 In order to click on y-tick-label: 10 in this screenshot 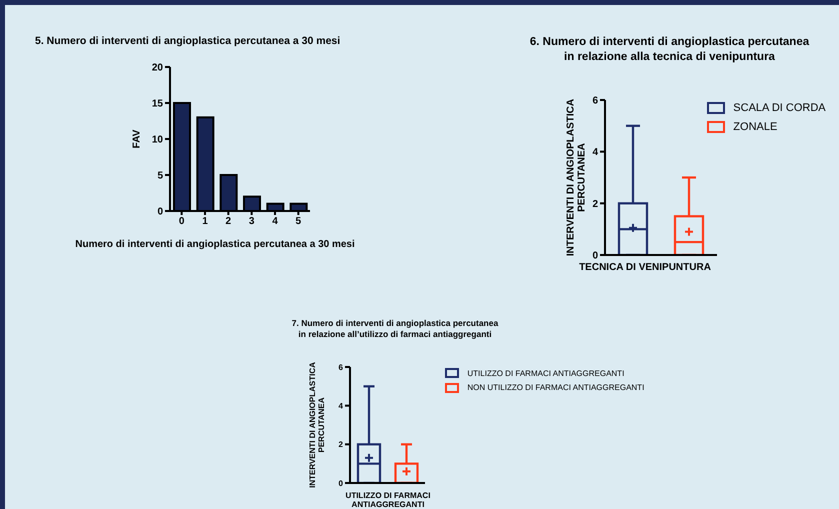, I will do `click(158, 140)`.